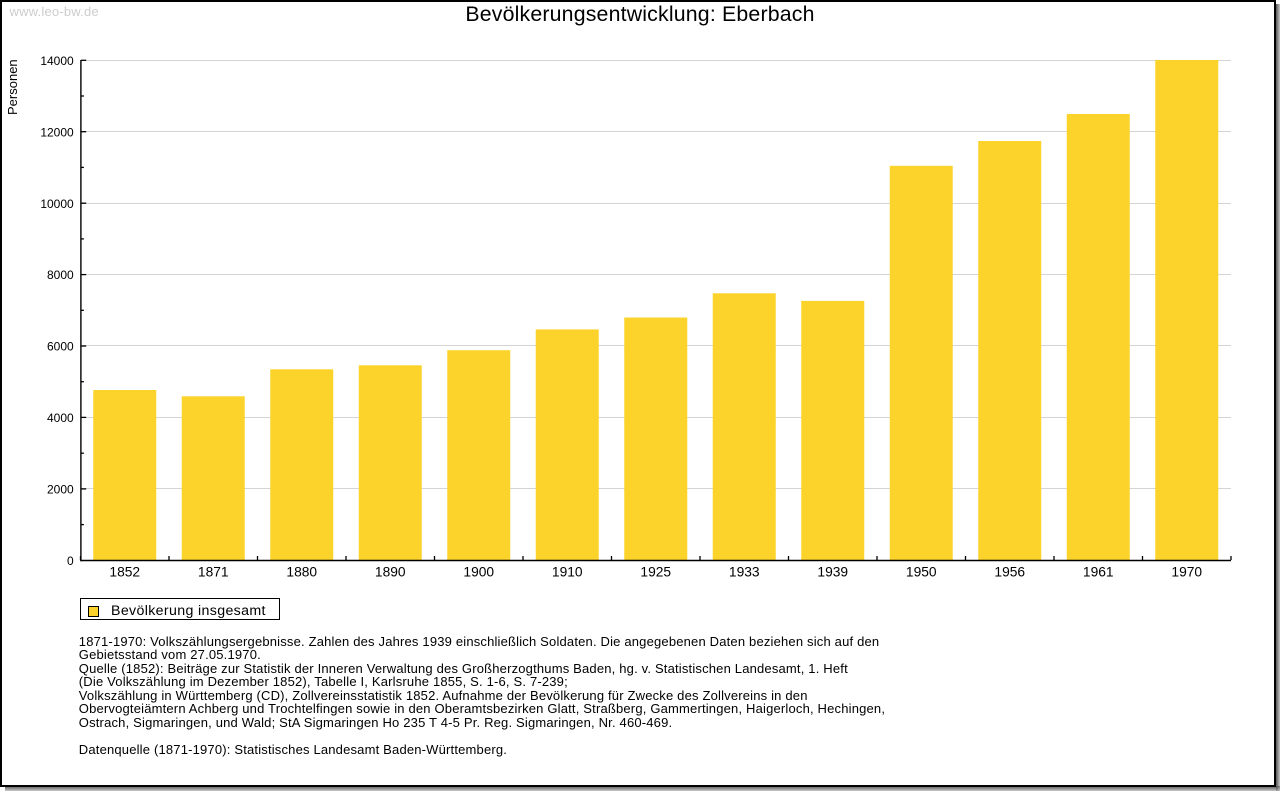 The width and height of the screenshot is (1280, 791). Describe the element at coordinates (390, 572) in the screenshot. I see `svg-text: 1890` at that location.